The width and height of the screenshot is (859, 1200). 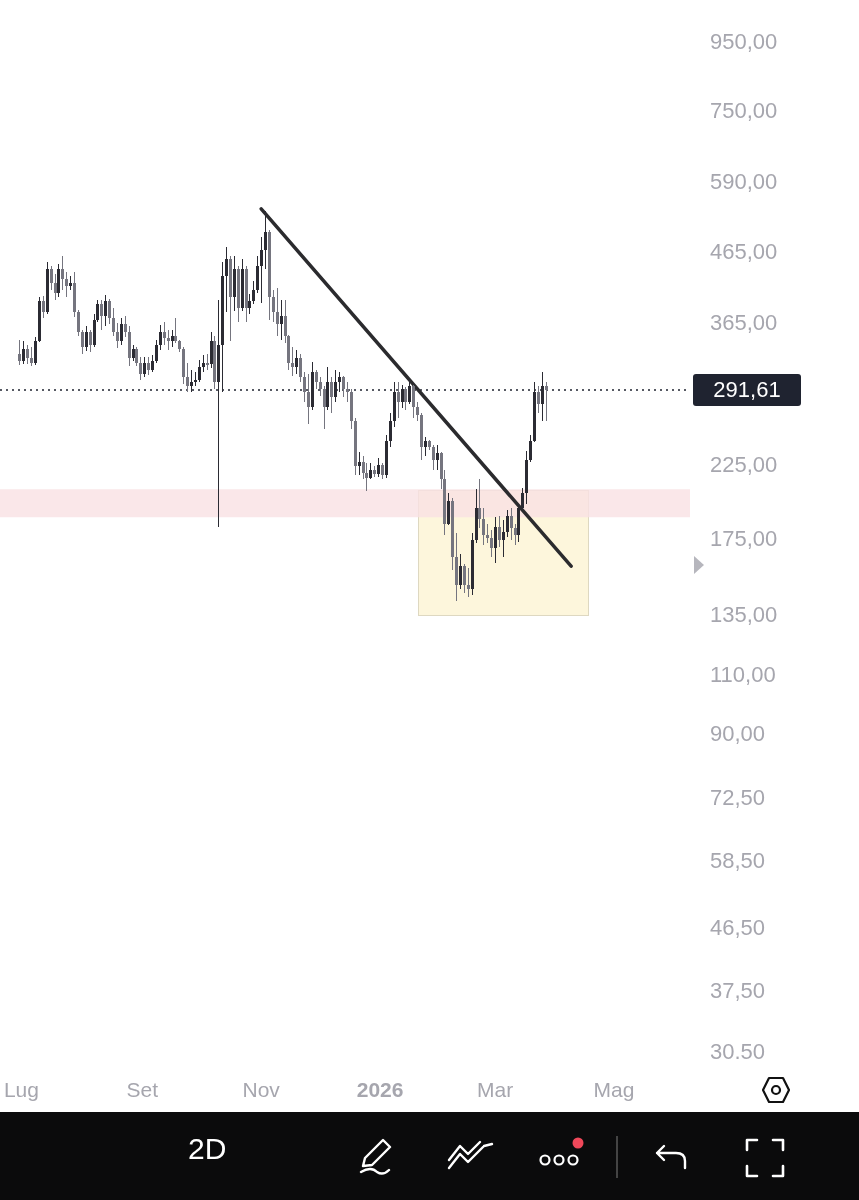 What do you see at coordinates (738, 797) in the screenshot?
I see `y-tick-label: 72,50` at bounding box center [738, 797].